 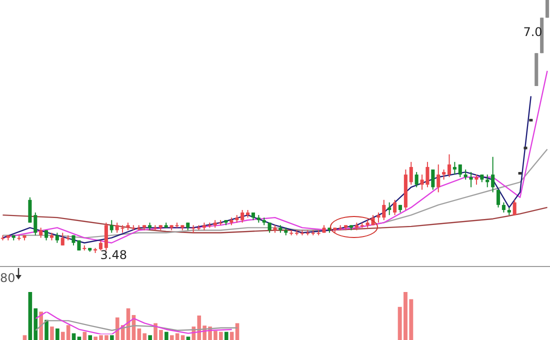 What do you see at coordinates (8, 278) in the screenshot?
I see `text: 80` at bounding box center [8, 278].